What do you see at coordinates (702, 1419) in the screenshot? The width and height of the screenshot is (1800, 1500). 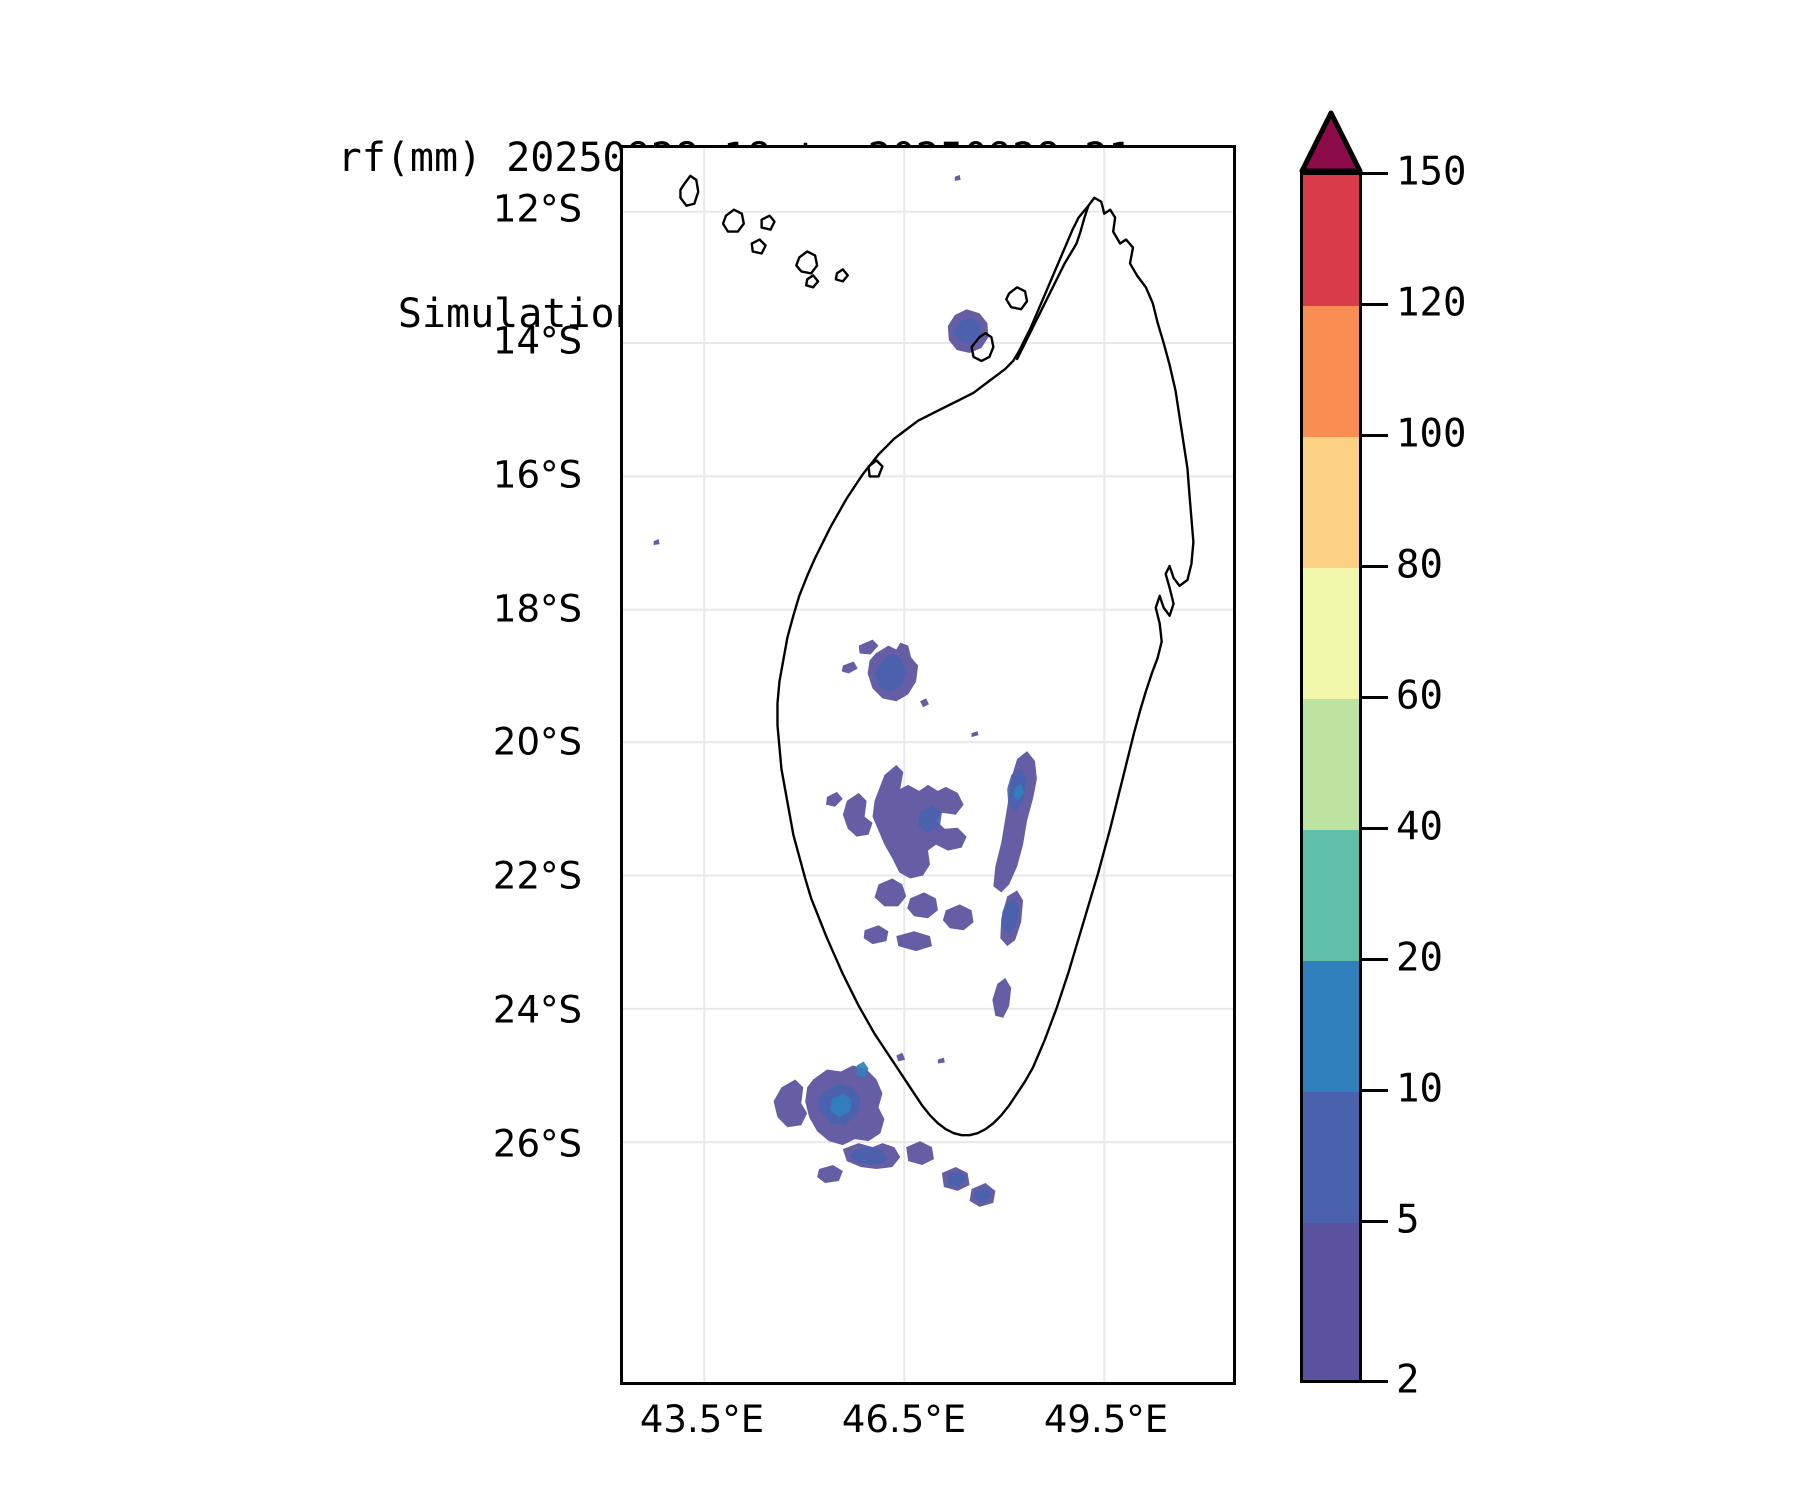 I see `xtick-label-435e: 43.5°E` at bounding box center [702, 1419].